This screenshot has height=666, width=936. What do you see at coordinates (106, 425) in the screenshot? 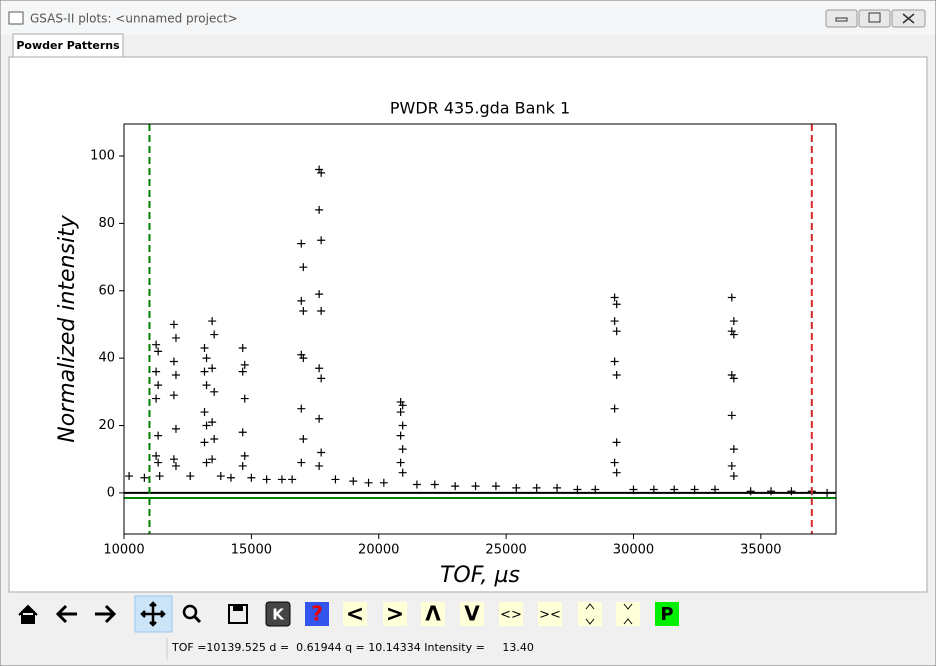
I see `y-tick-label: 20` at bounding box center [106, 425].